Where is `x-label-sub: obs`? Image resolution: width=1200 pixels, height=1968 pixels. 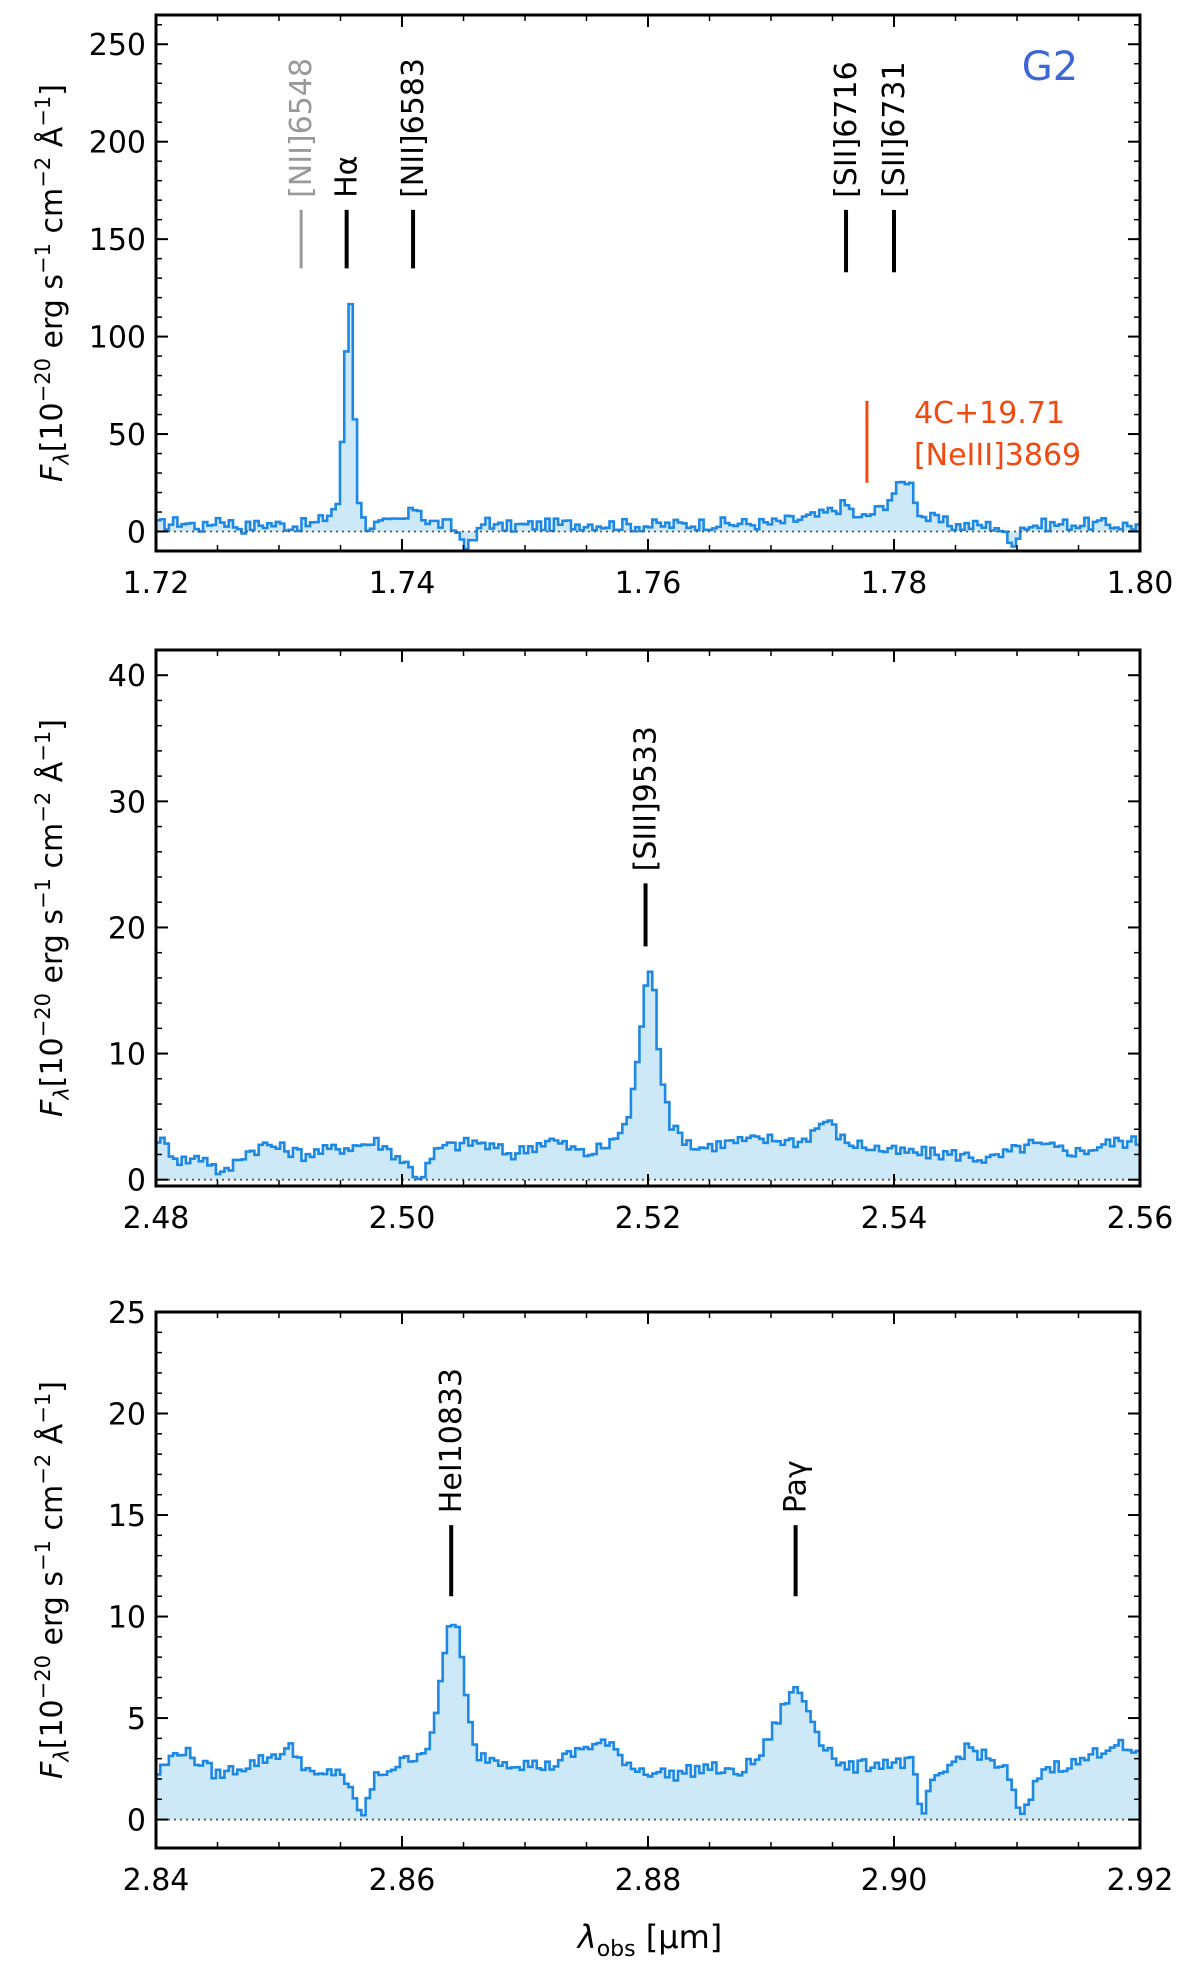 x-label-sub: obs is located at coordinates (616, 1949).